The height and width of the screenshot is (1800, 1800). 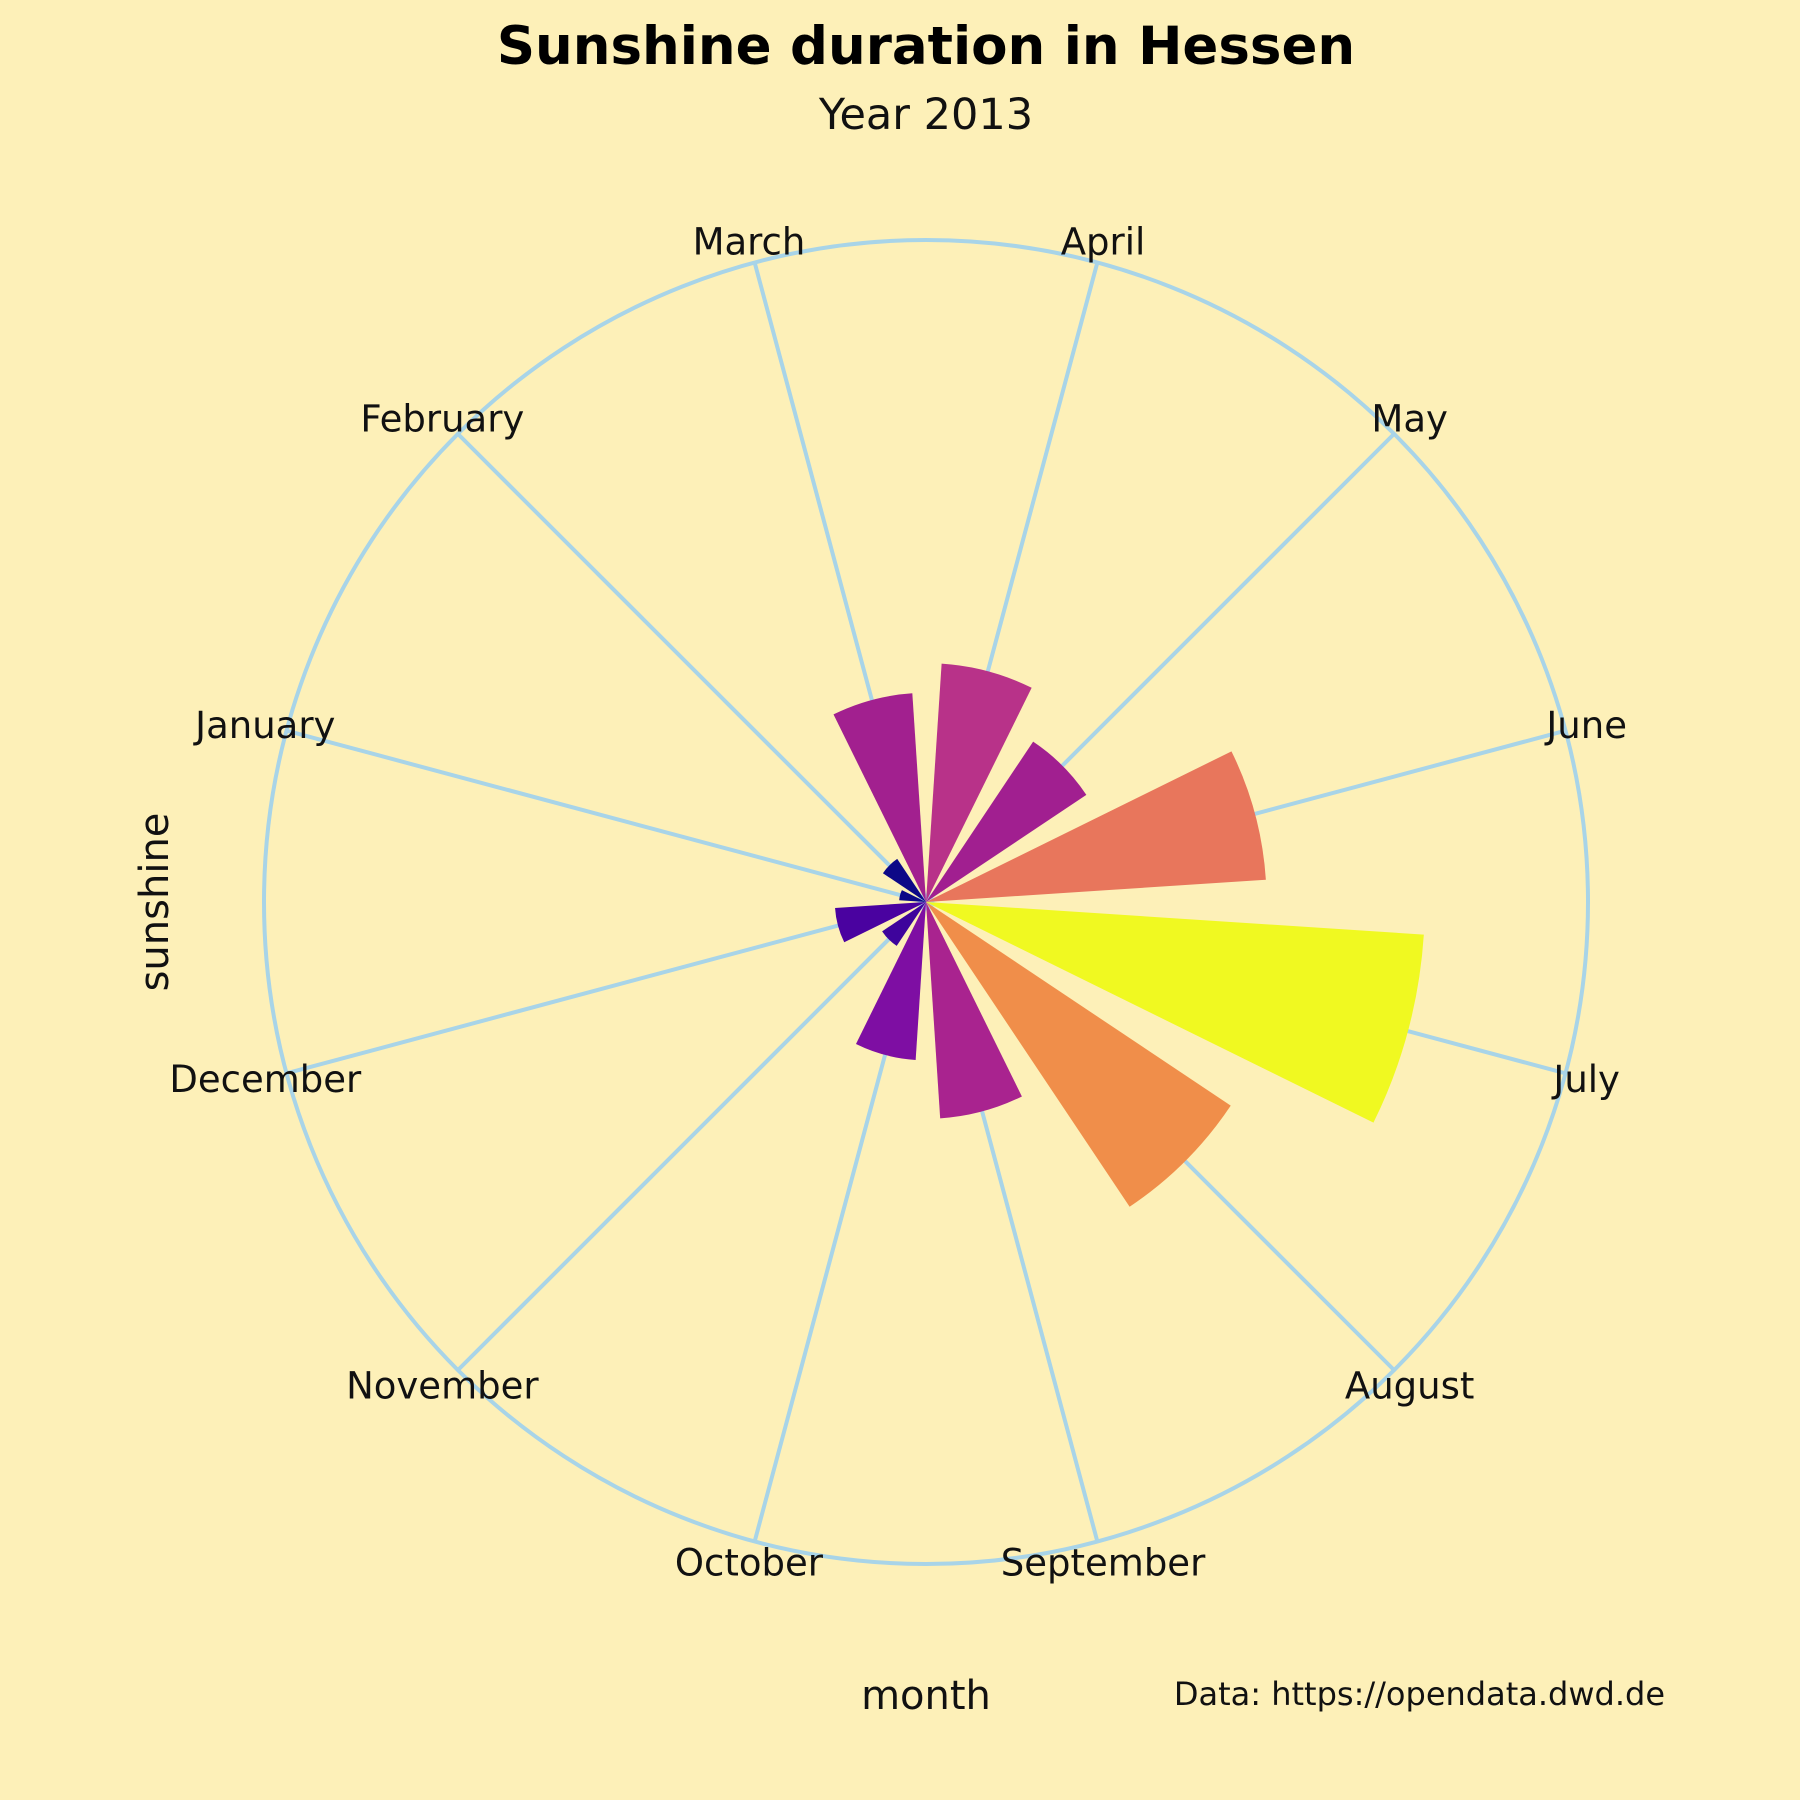 I want to click on x-axis-label: month, so click(x=926, y=1696).